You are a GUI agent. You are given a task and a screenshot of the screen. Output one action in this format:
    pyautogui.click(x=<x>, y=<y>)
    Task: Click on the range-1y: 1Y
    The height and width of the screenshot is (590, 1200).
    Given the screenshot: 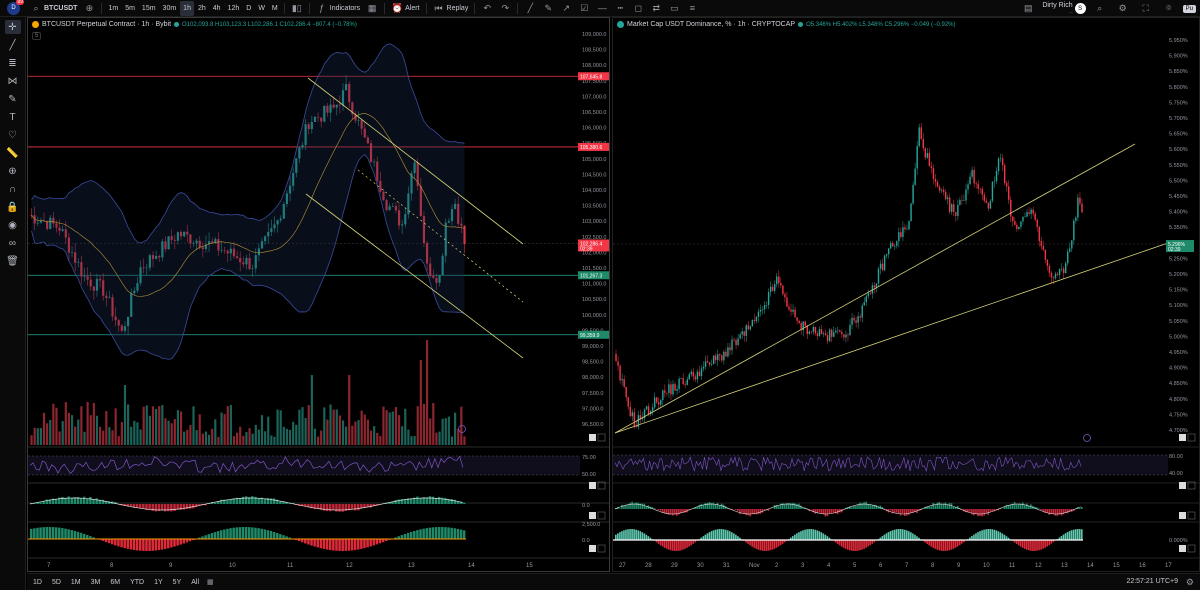 What is the action you would take?
    pyautogui.click(x=158, y=582)
    